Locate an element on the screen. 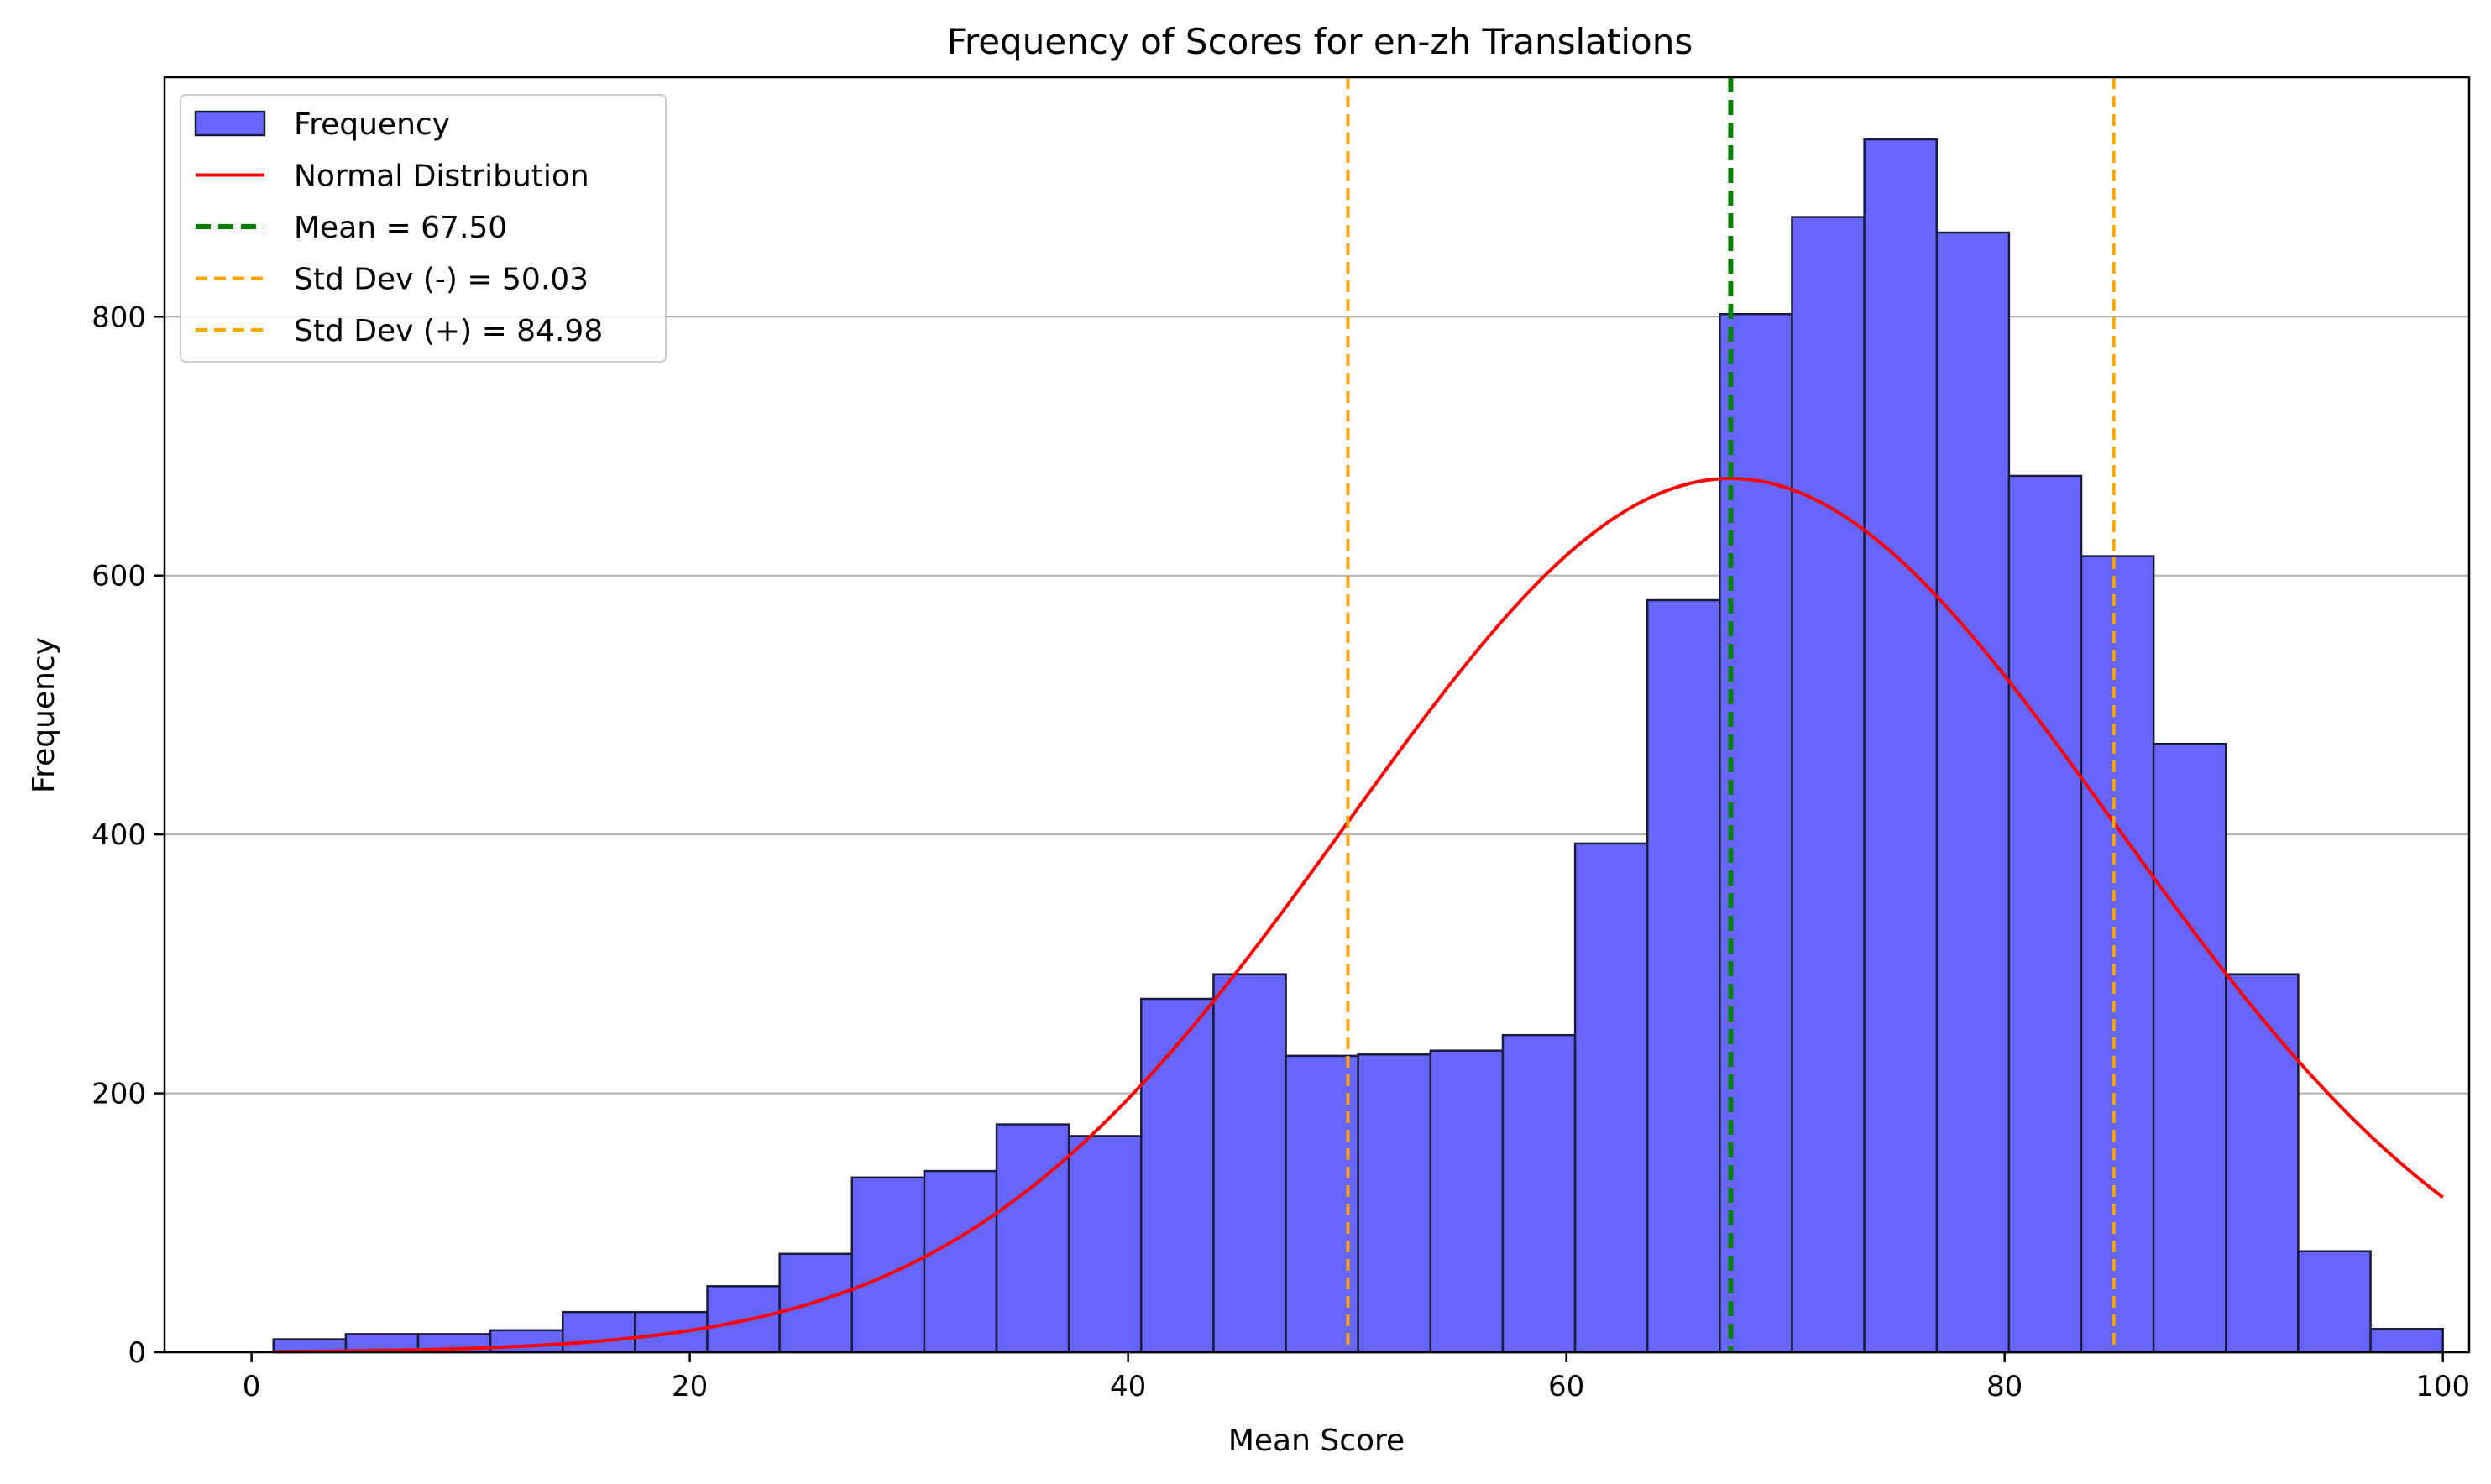 This screenshot has height=1484, width=2491. y-tick-label: 200 is located at coordinates (119, 1094).